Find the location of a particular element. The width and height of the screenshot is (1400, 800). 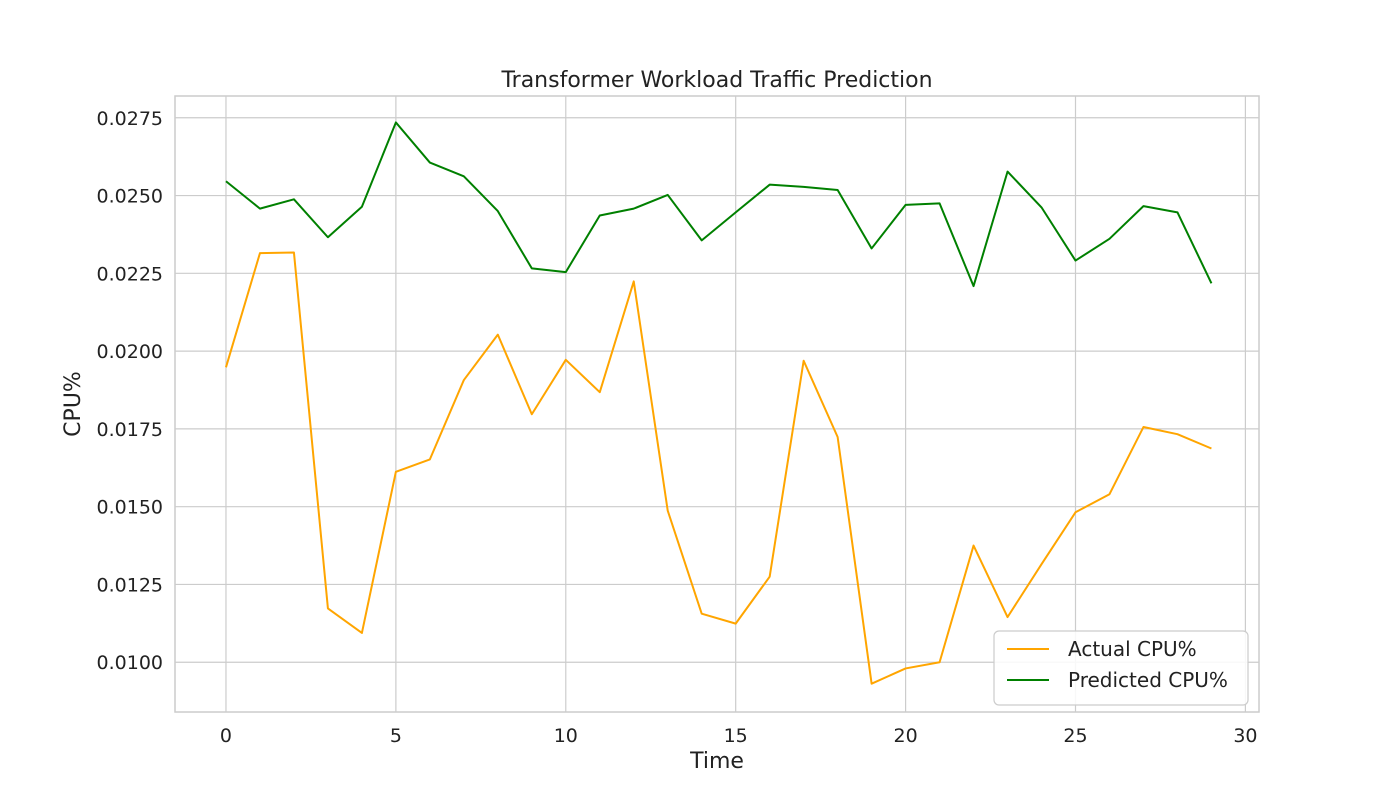

y-axis-title: CPU% is located at coordinates (73, 404).